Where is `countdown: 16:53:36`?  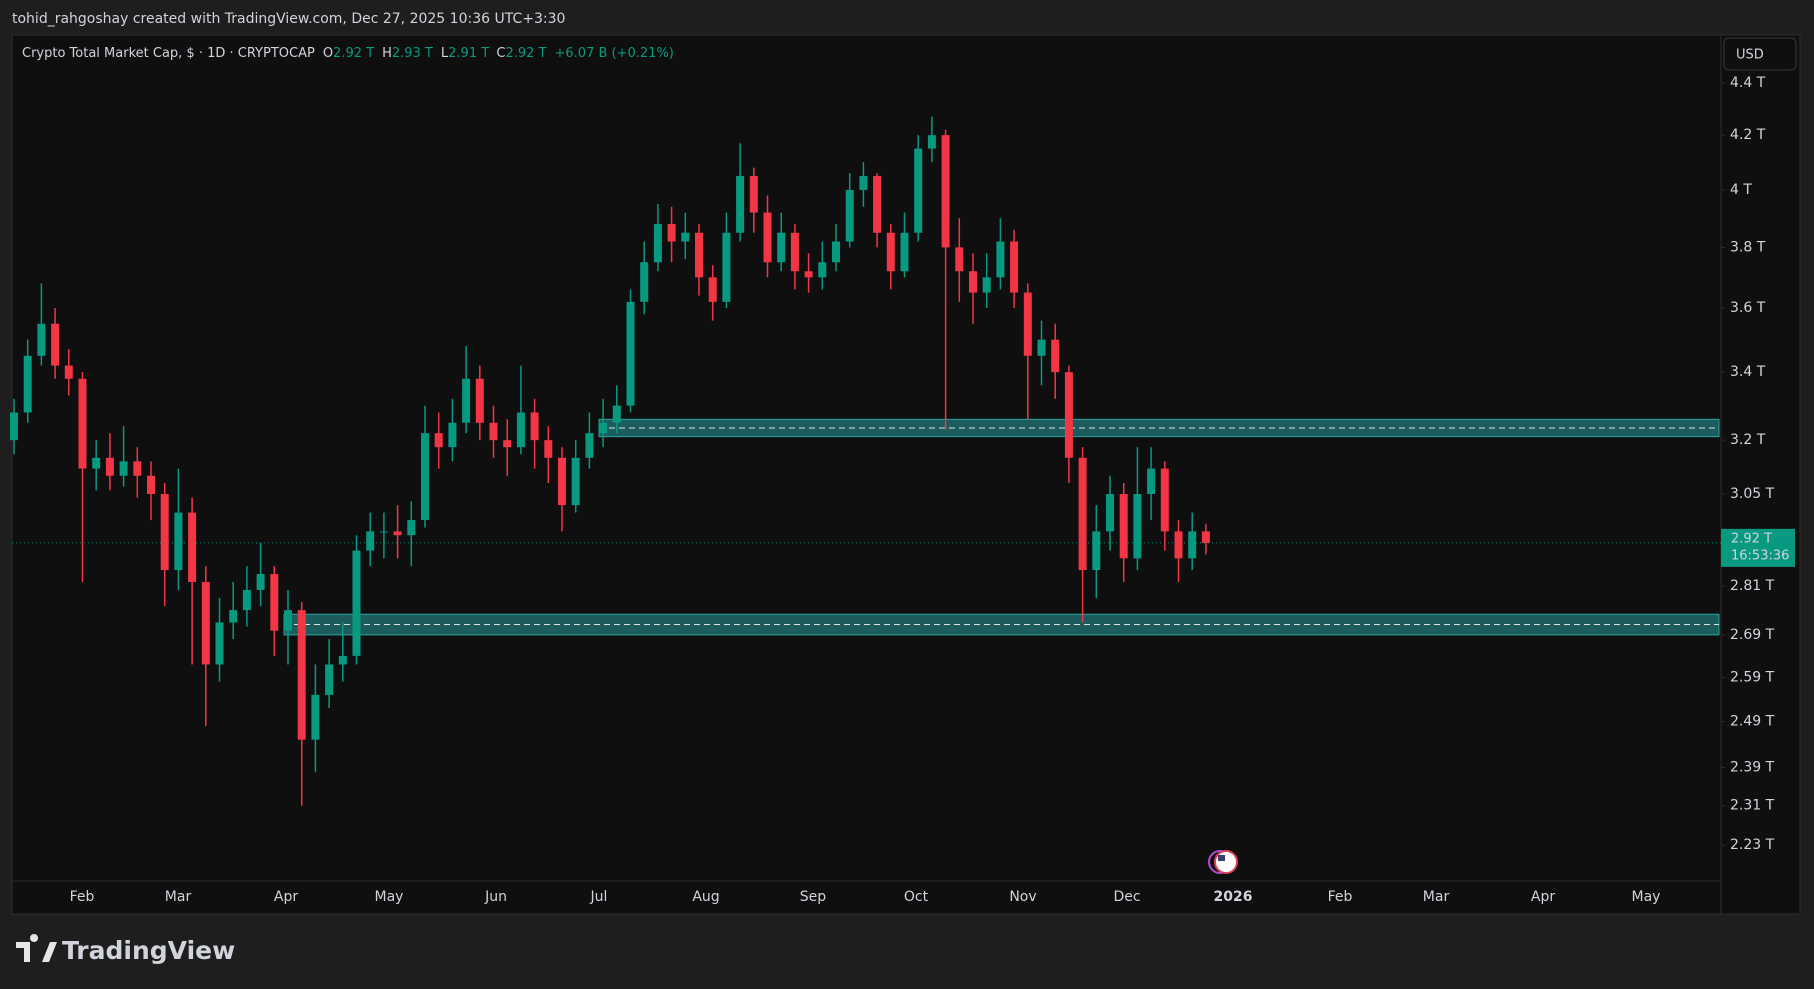
countdown: 16:53:36 is located at coordinates (1760, 555).